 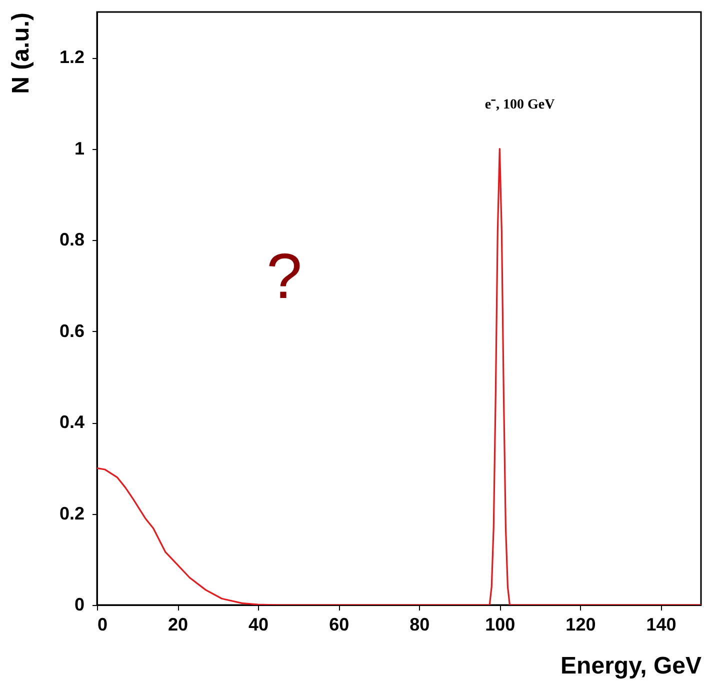 I want to click on x-tick-label: 140, so click(x=661, y=624).